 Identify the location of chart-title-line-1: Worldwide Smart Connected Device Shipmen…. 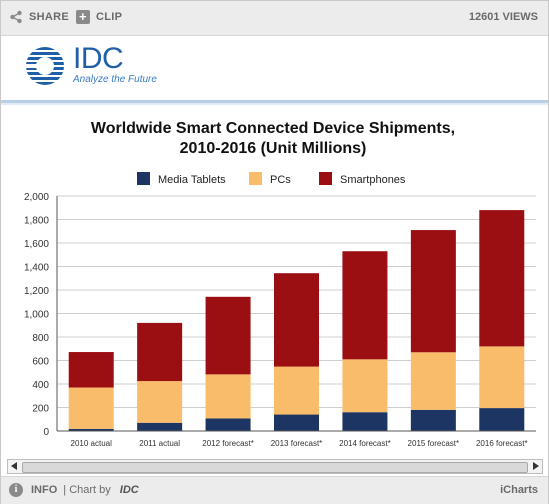
(273, 128).